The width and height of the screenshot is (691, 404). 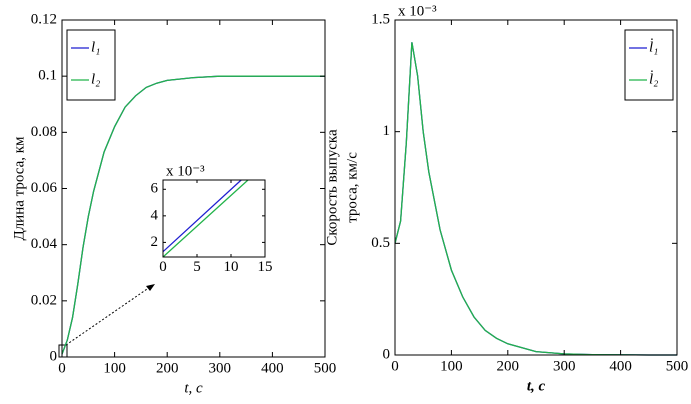 What do you see at coordinates (387, 131) in the screenshot?
I see `y-tick-label: 1` at bounding box center [387, 131].